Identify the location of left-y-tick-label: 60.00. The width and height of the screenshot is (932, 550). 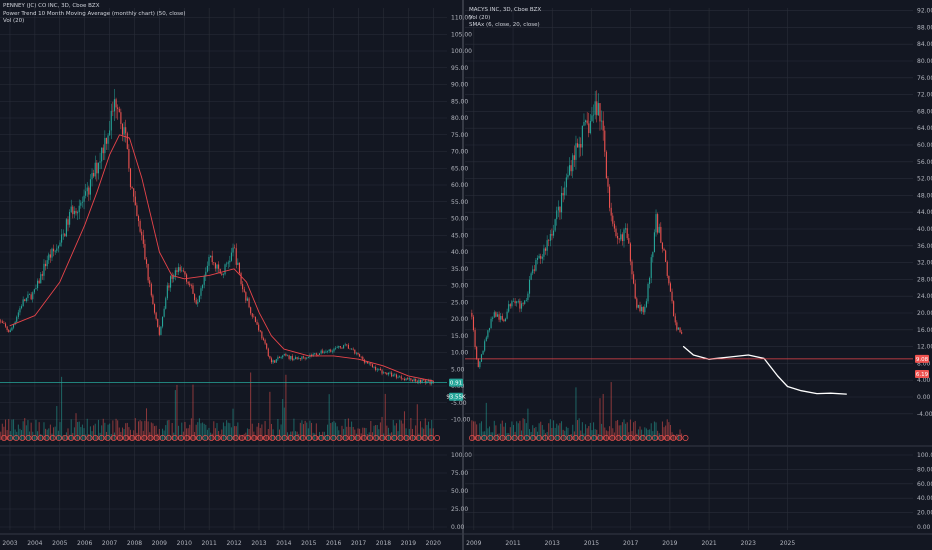
(459, 185).